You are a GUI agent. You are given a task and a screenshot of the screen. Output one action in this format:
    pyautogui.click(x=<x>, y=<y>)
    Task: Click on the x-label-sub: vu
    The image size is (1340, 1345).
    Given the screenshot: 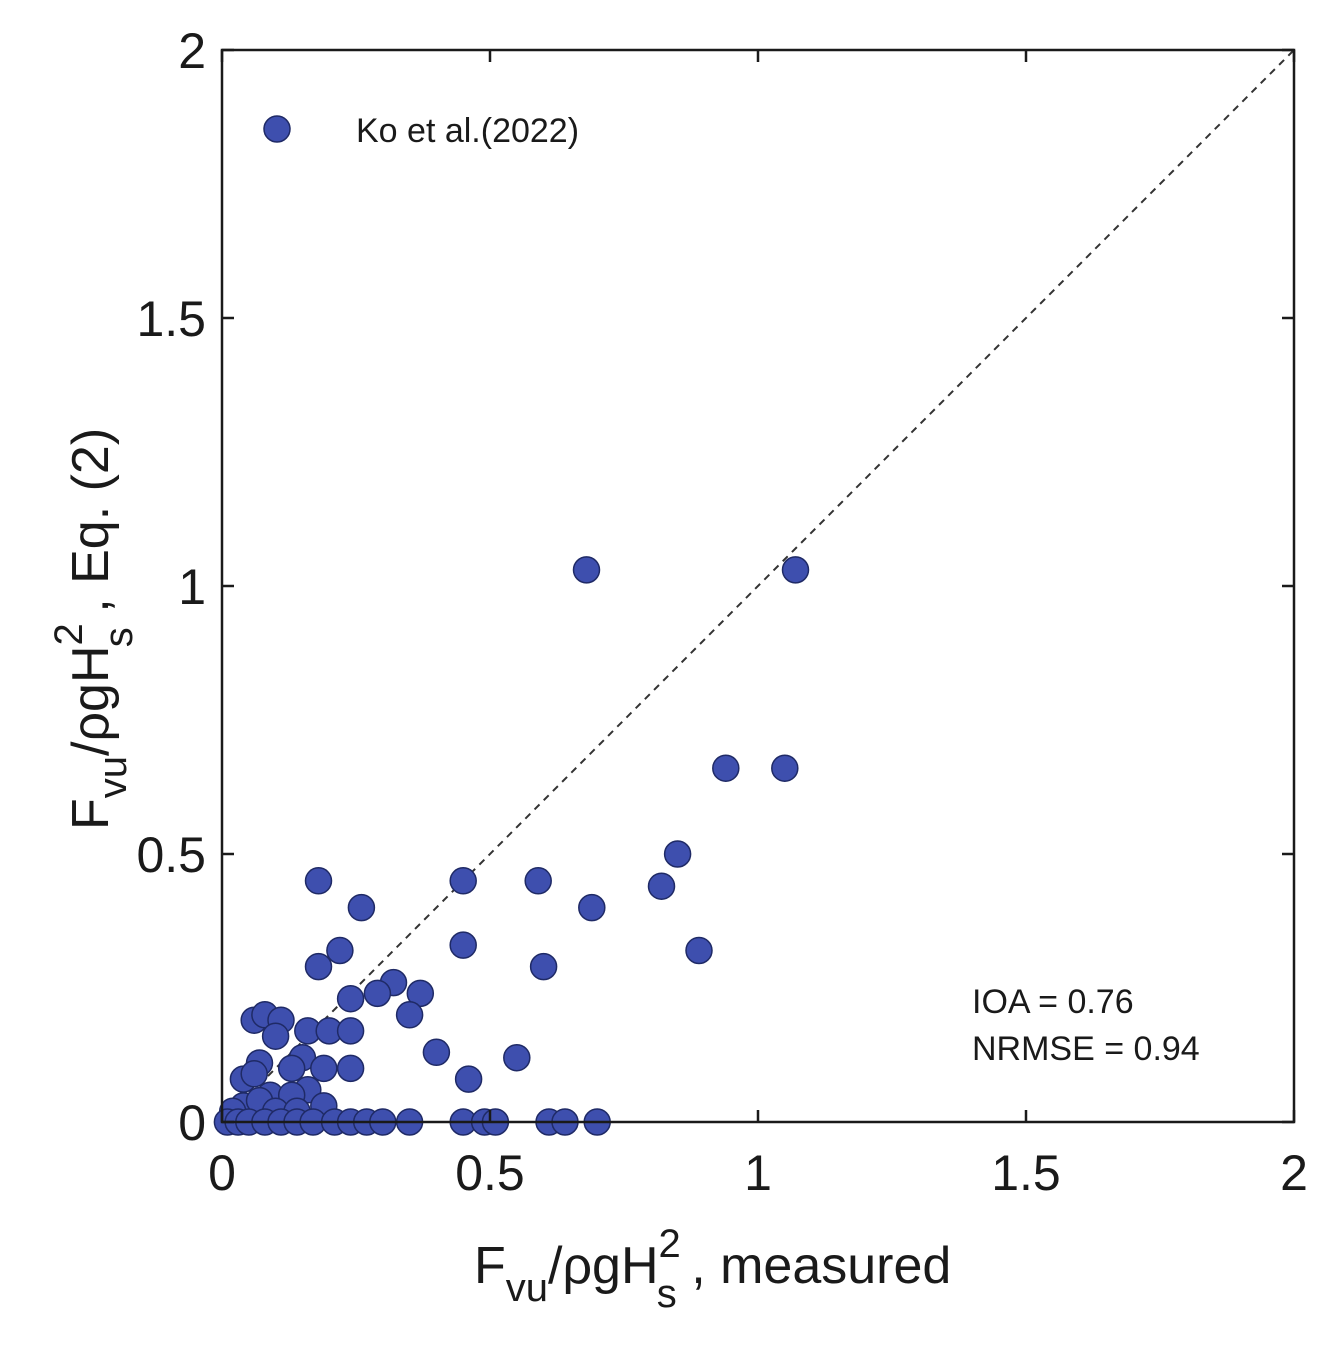 What is the action you would take?
    pyautogui.click(x=527, y=1288)
    